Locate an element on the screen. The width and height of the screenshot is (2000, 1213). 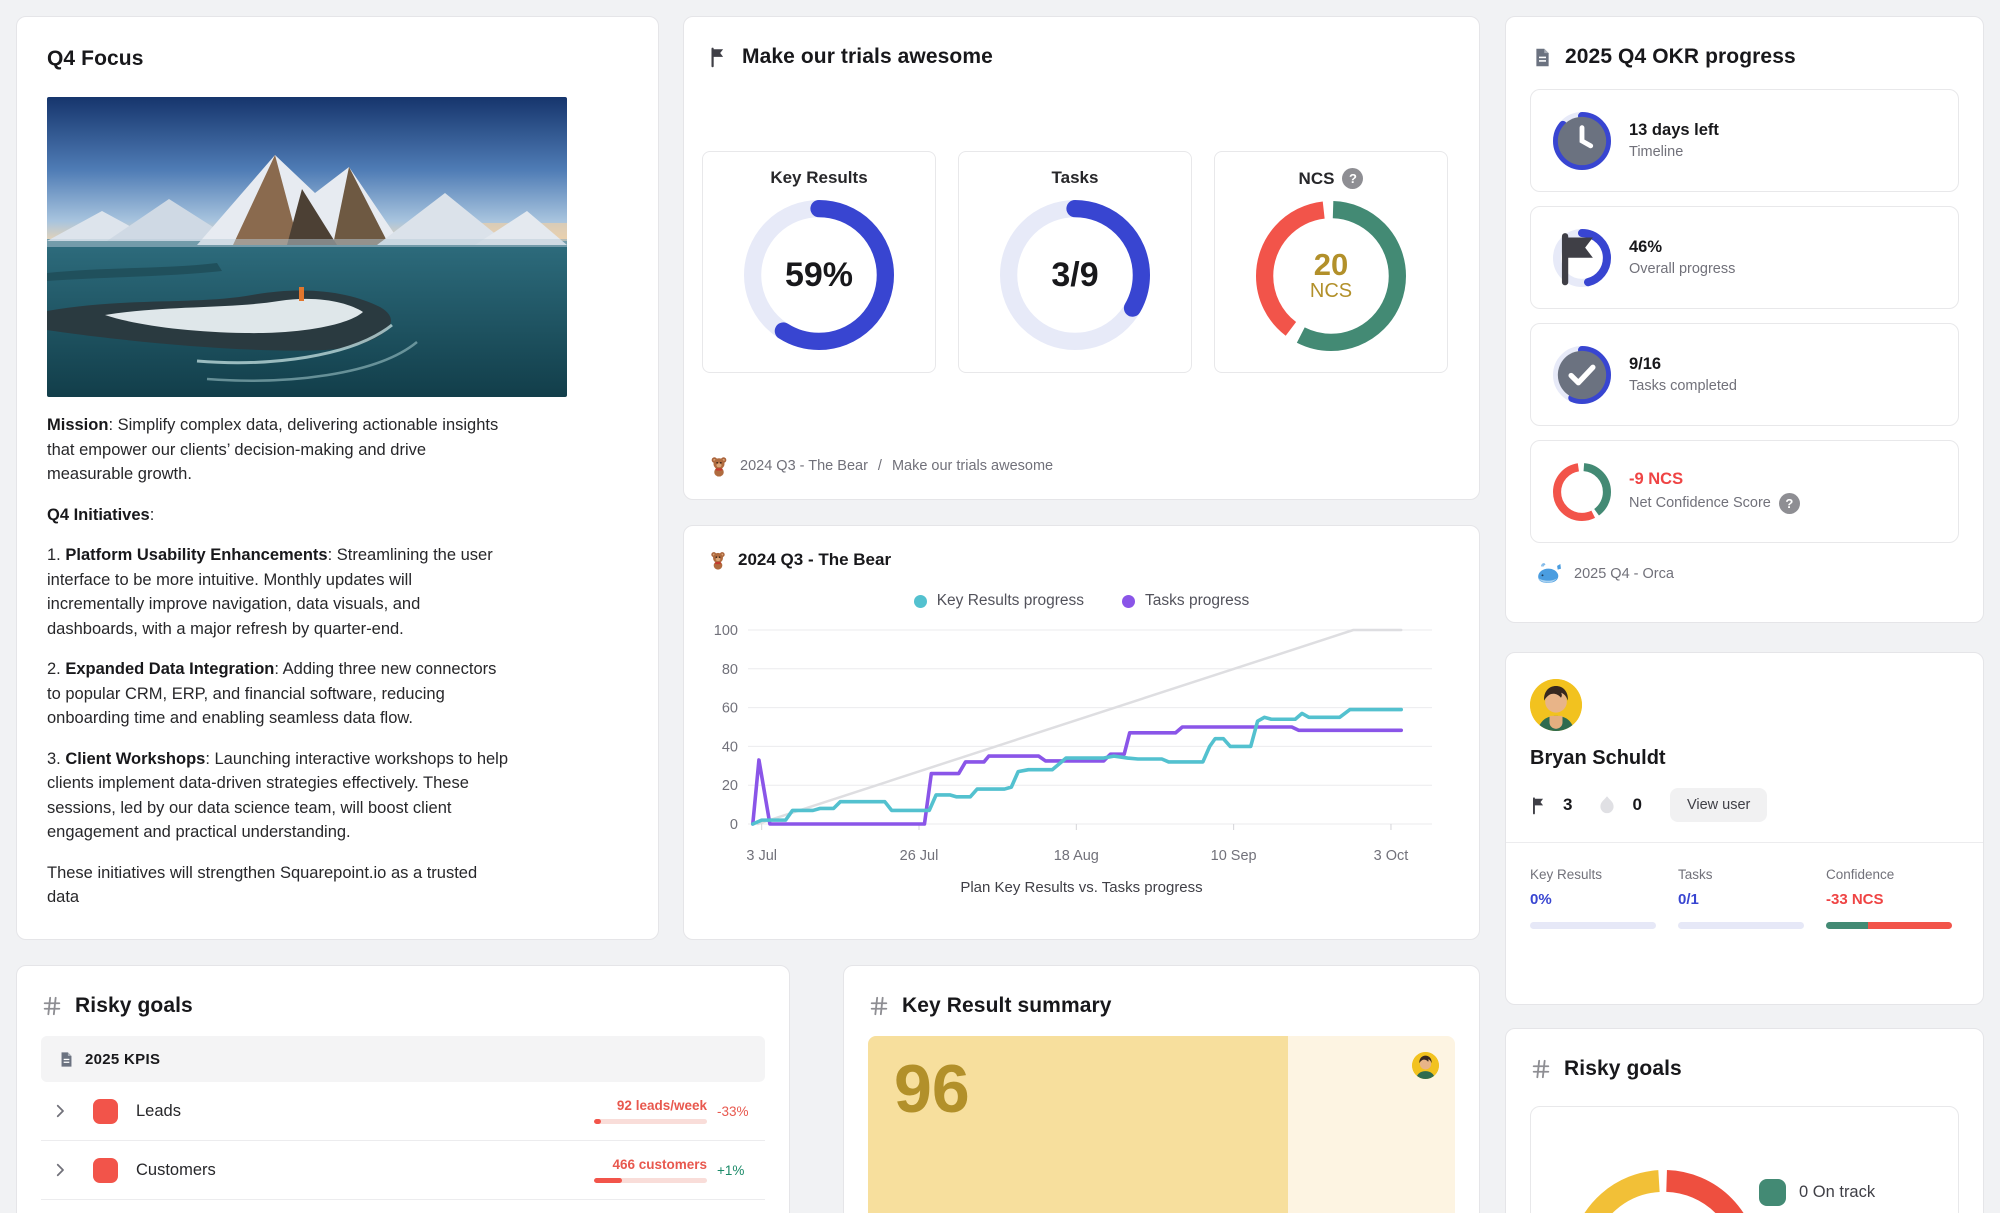
okr-value: 13 days left is located at coordinates (1674, 130).